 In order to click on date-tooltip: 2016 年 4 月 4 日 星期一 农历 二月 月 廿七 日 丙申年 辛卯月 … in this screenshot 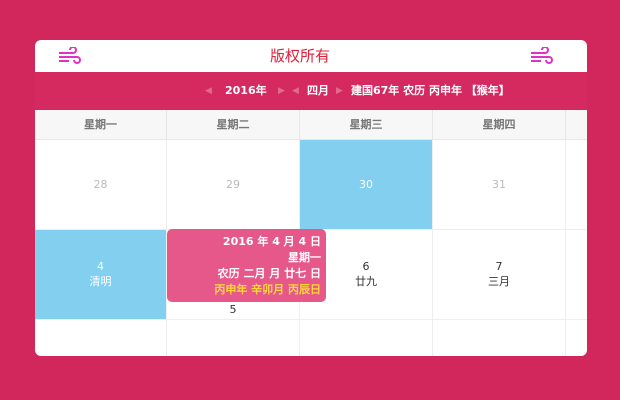, I will do `click(246, 265)`.